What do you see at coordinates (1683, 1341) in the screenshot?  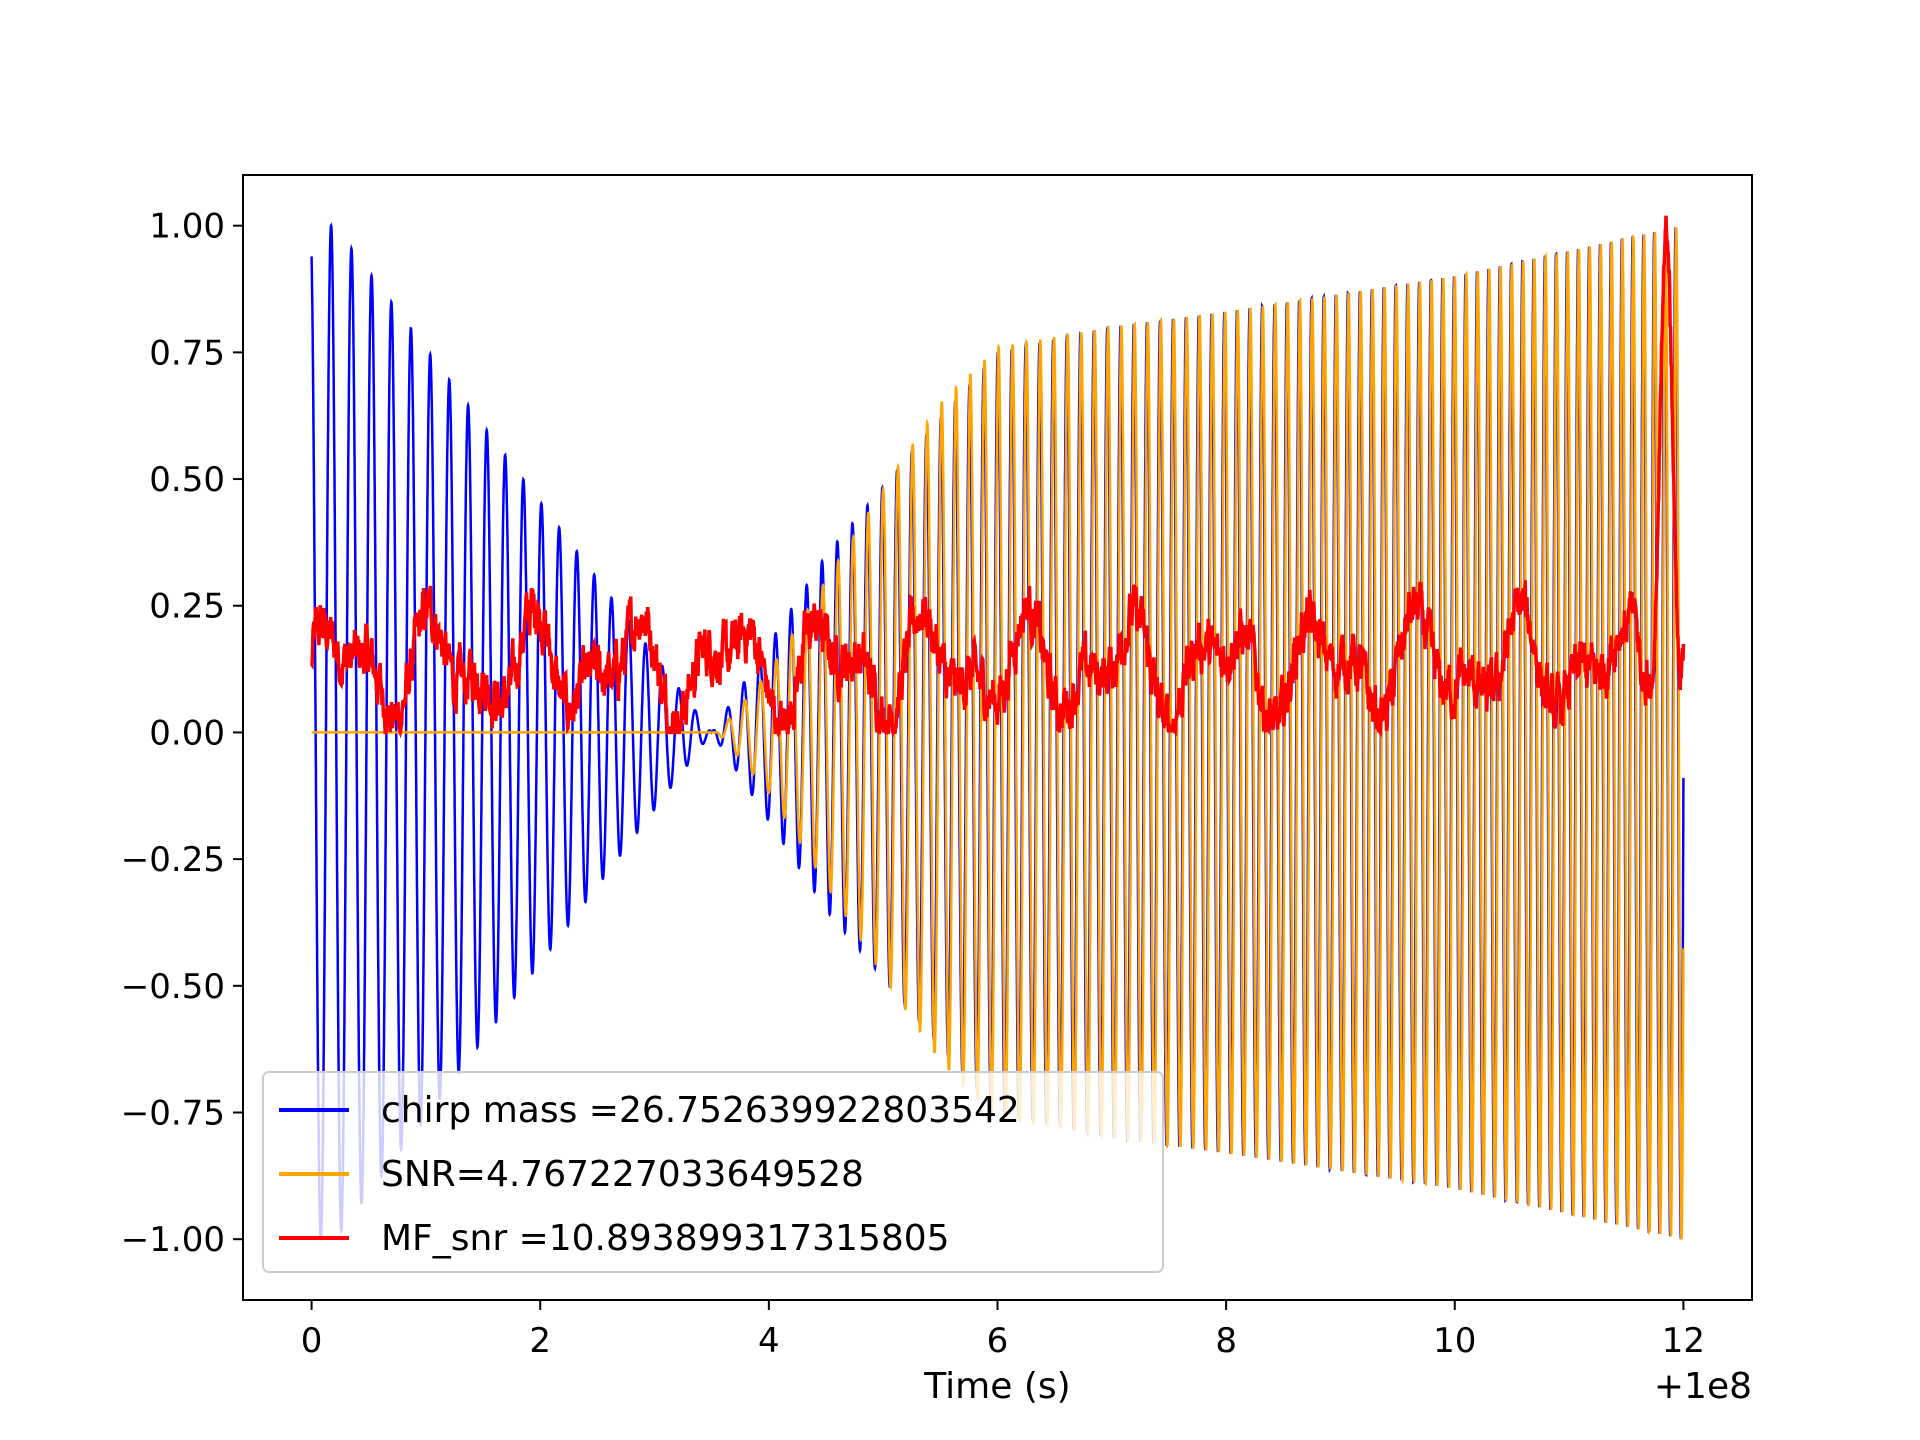 I see `x-tick-label: 12` at bounding box center [1683, 1341].